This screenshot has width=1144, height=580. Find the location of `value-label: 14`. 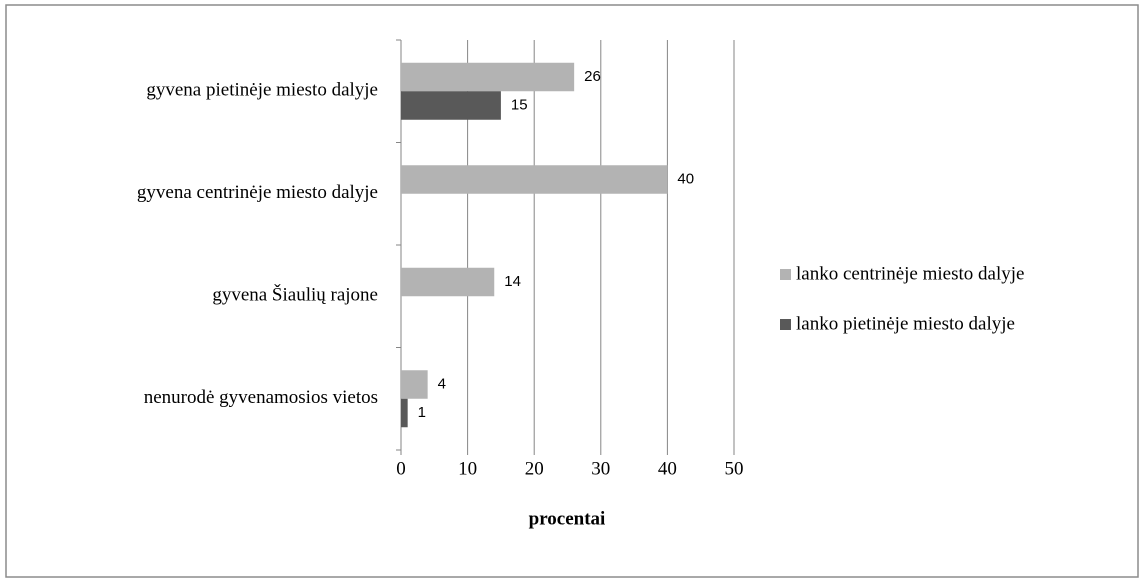

value-label: 14 is located at coordinates (512, 281).